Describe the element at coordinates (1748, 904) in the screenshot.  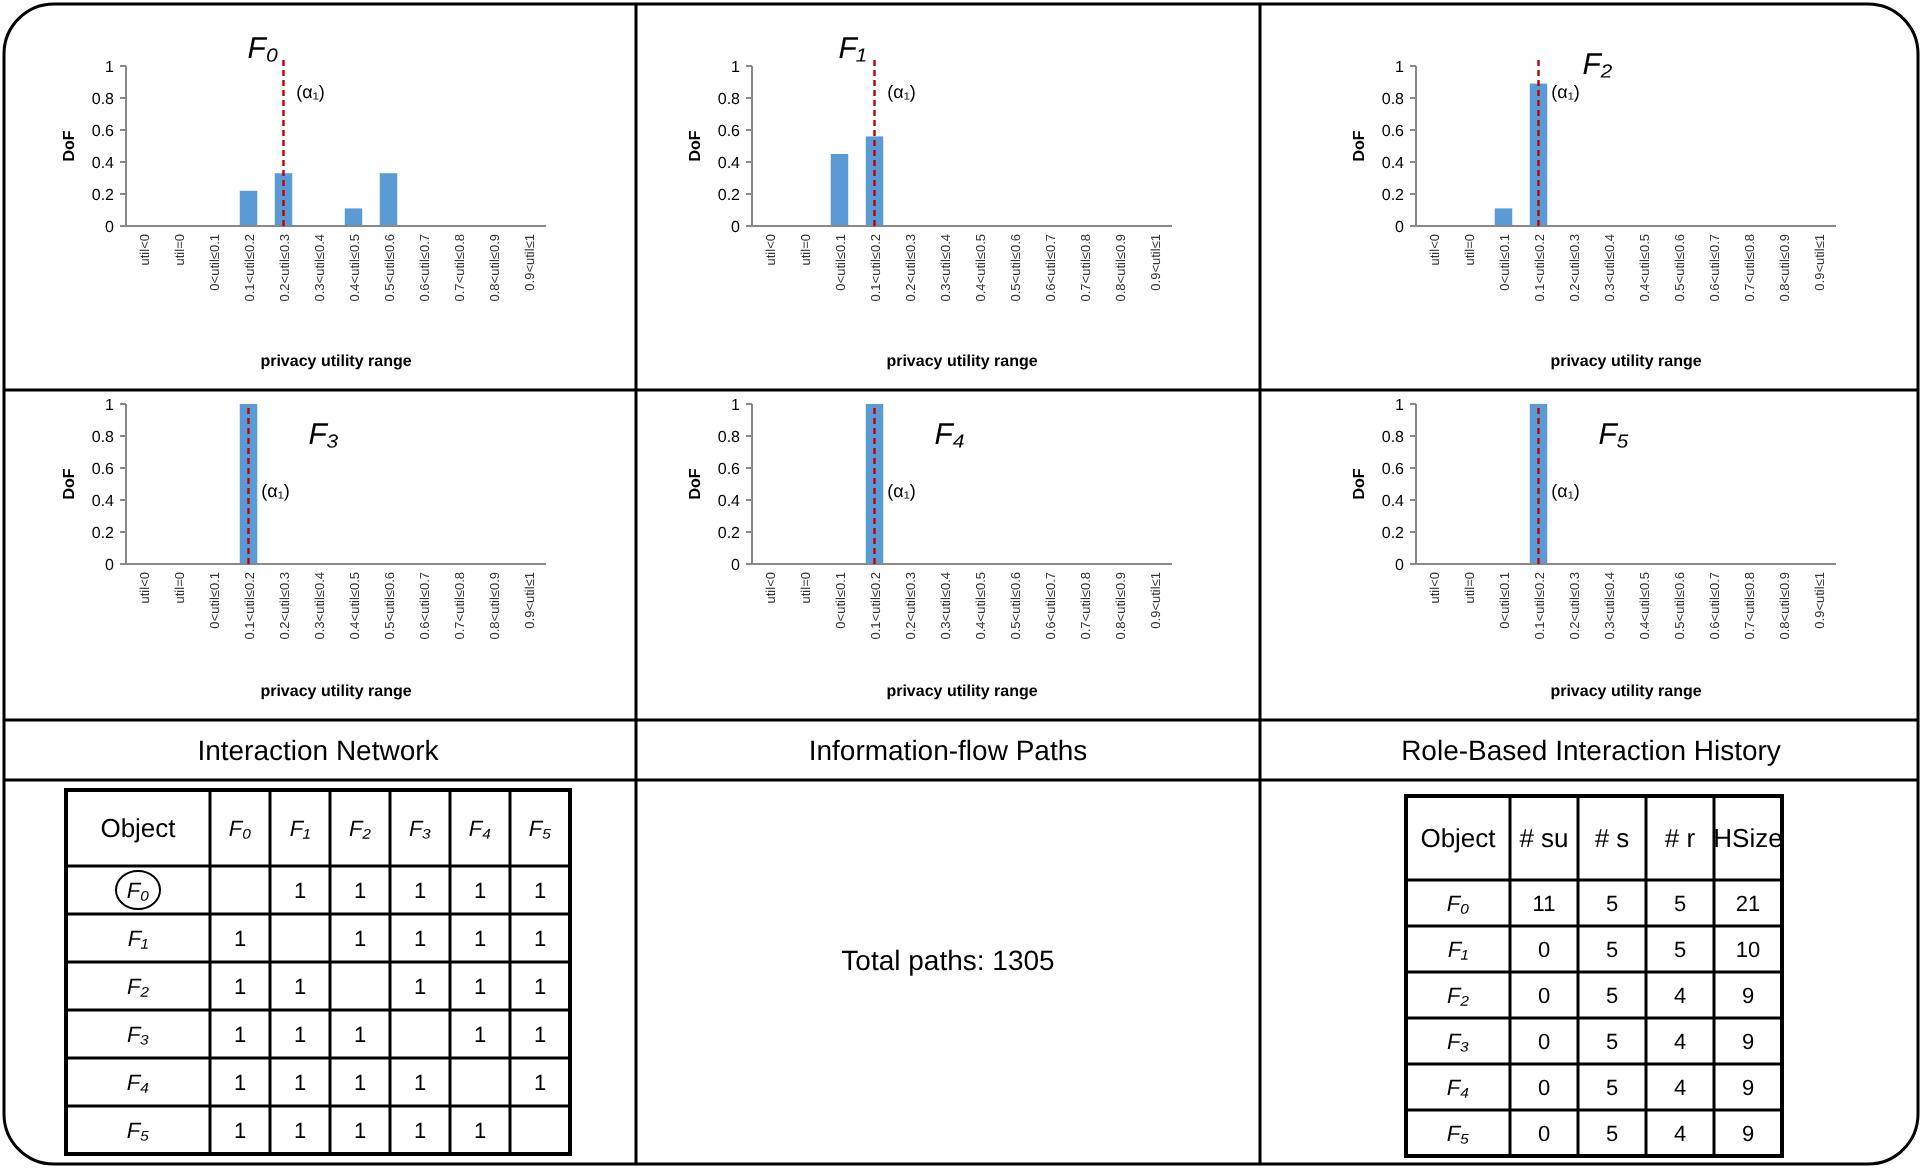
I see `text: 21` at that location.